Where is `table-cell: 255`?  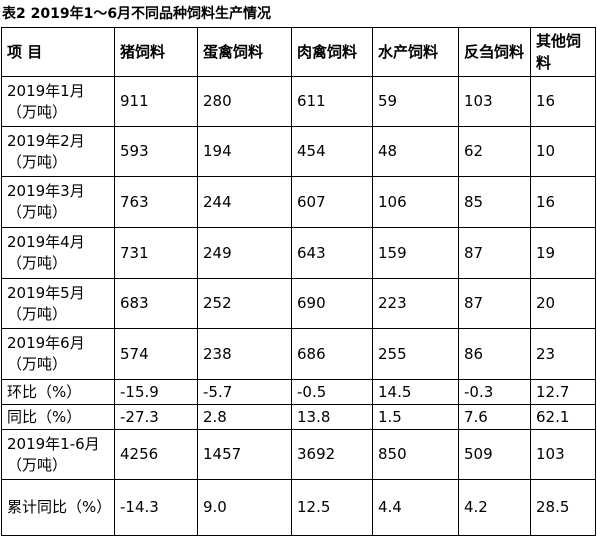 table-cell: 255 is located at coordinates (415, 354).